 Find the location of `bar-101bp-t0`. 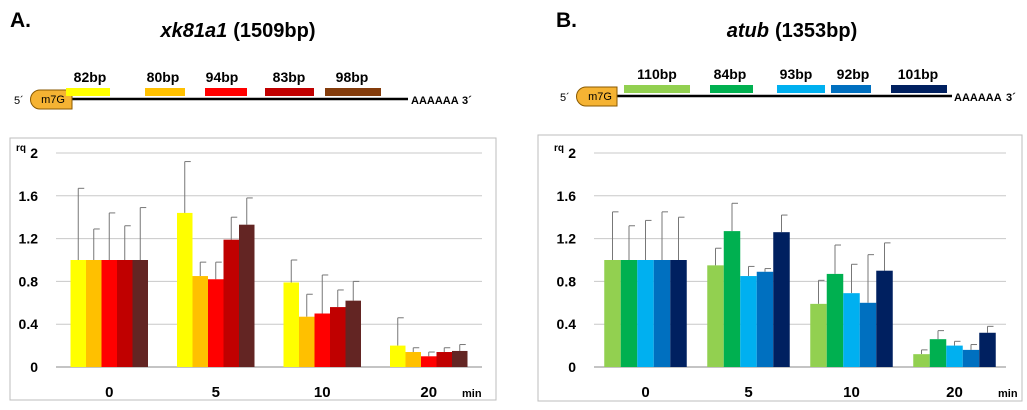

bar-101bp-t0 is located at coordinates (678, 313).